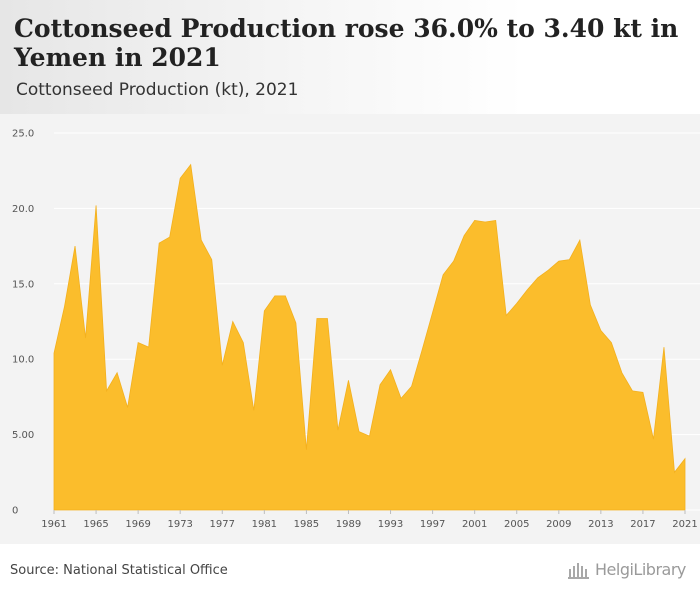  I want to click on x-tick-label: 2017, so click(642, 524).